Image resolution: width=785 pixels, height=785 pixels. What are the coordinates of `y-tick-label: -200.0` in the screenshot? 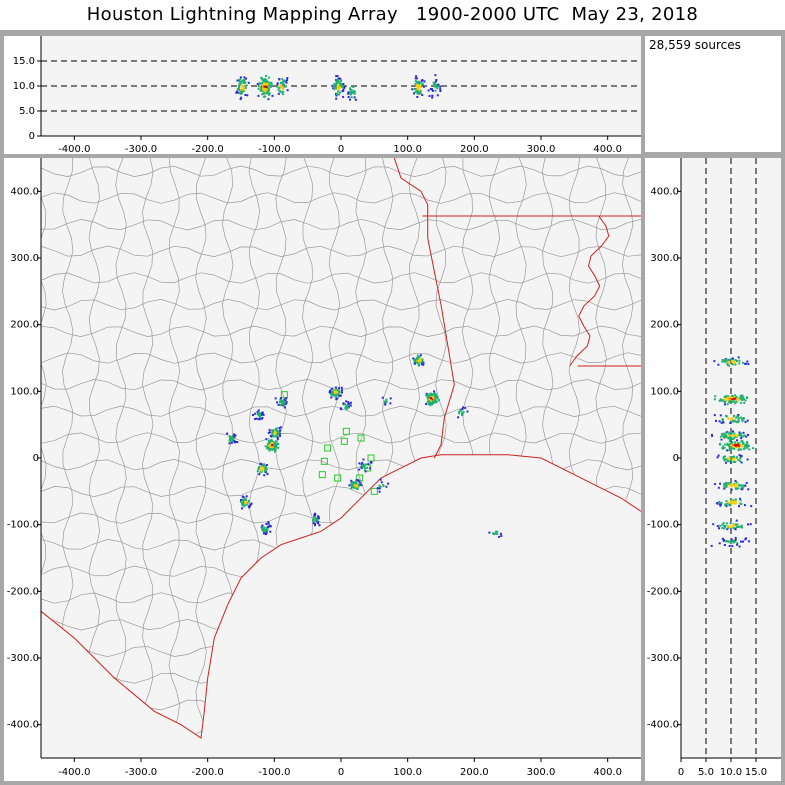 It's located at (23, 591).